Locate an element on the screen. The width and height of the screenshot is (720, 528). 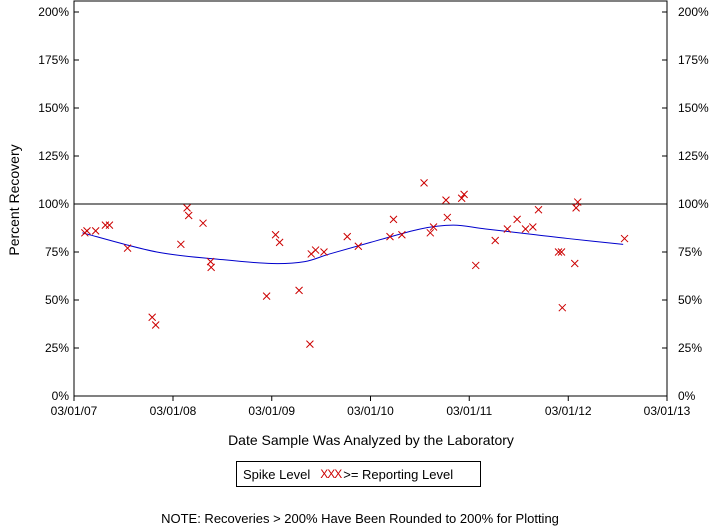
y-tick-label-right: 175% is located at coordinates (693, 60).